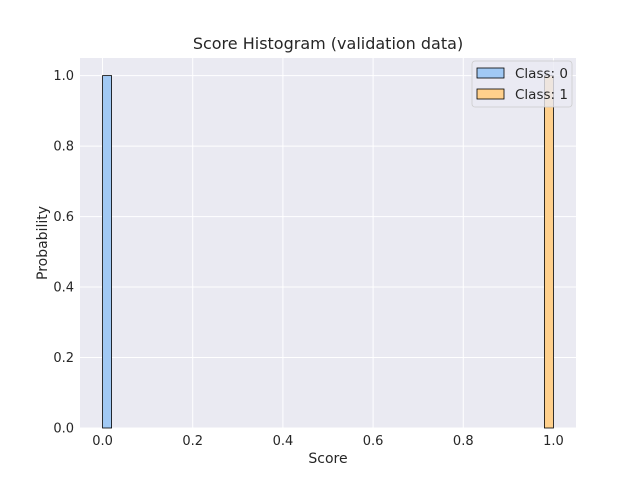 This screenshot has height=485, width=640. Describe the element at coordinates (373, 441) in the screenshot. I see `x-tick-label: 0.6` at that location.